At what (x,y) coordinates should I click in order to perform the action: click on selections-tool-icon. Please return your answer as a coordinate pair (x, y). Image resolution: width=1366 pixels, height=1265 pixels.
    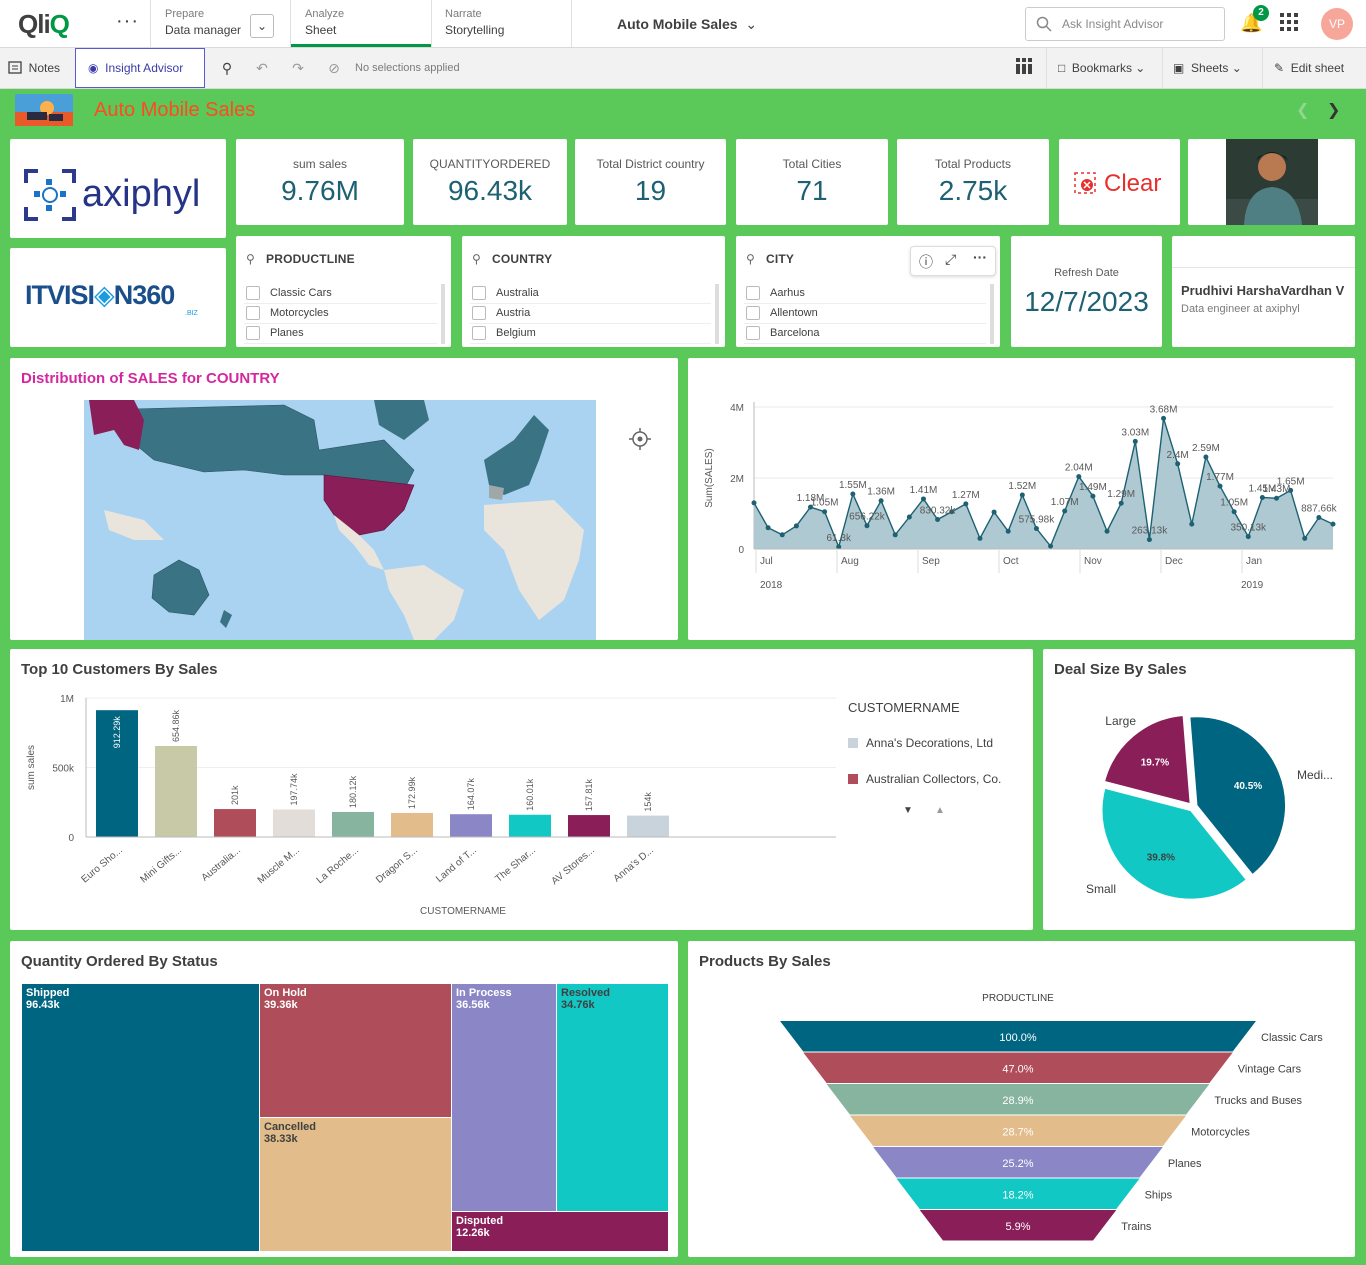
    Looking at the image, I should click on (1024, 68).